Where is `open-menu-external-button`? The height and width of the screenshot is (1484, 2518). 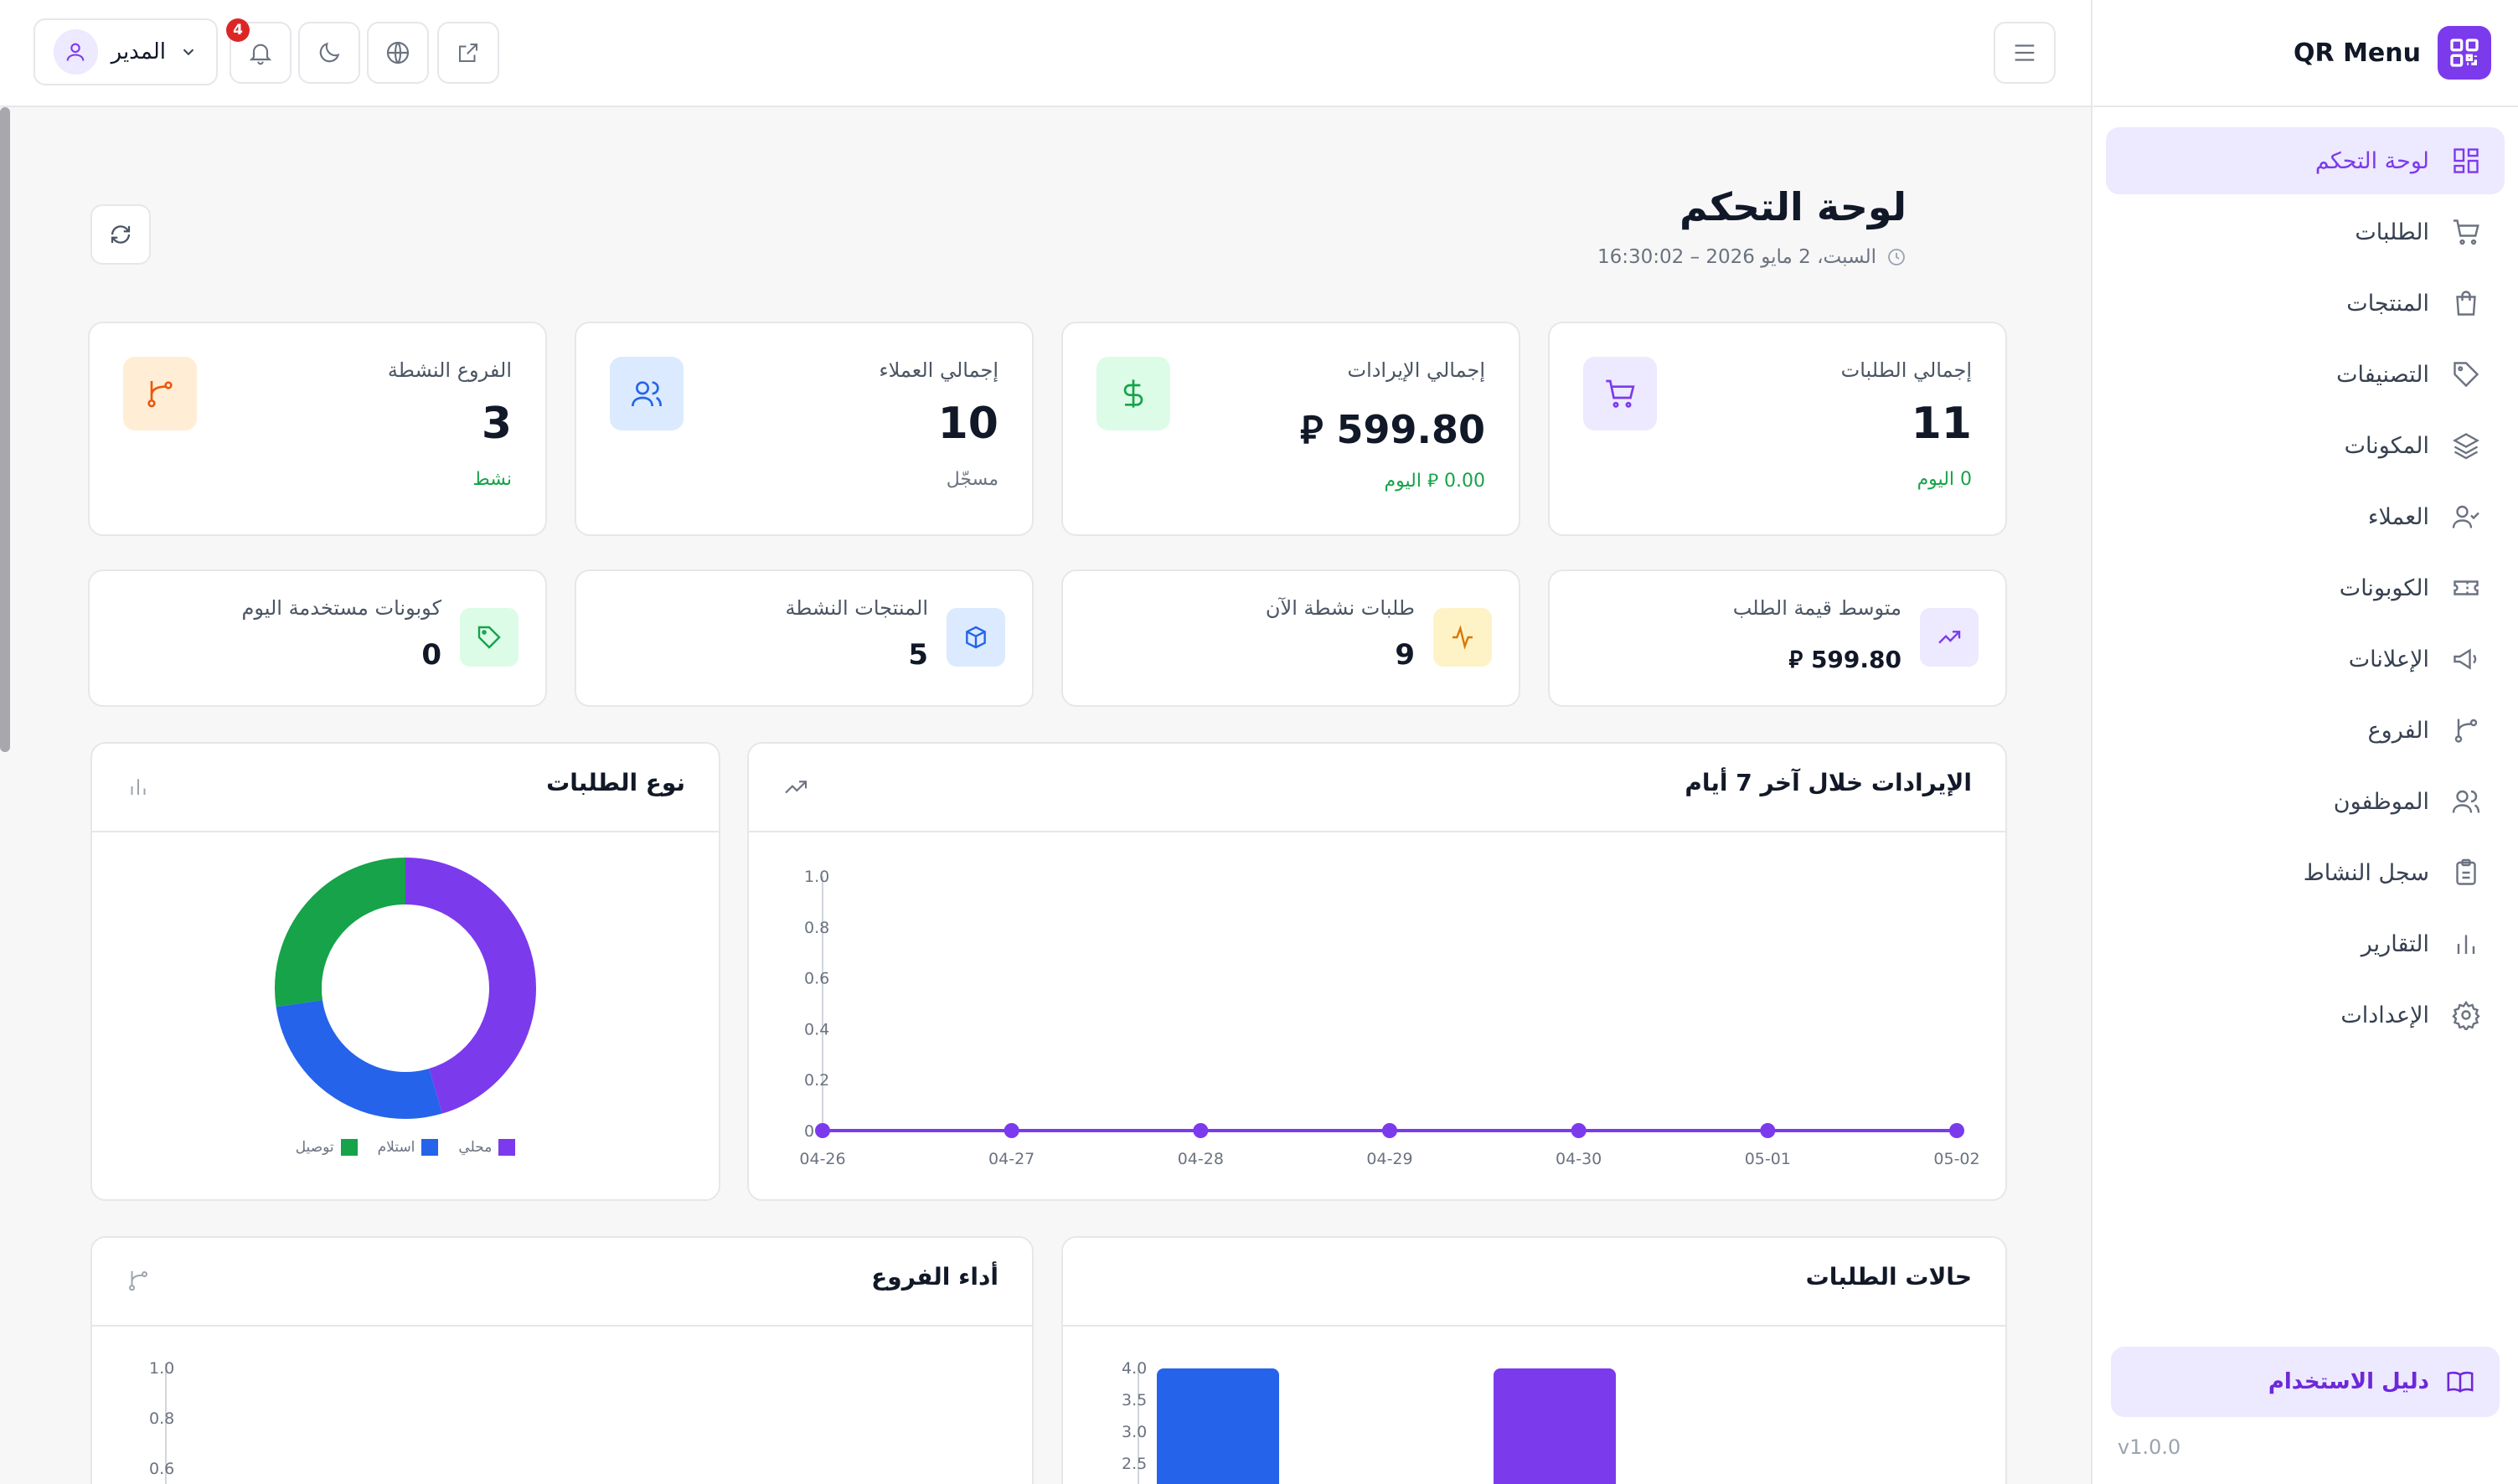 open-menu-external-button is located at coordinates (468, 53).